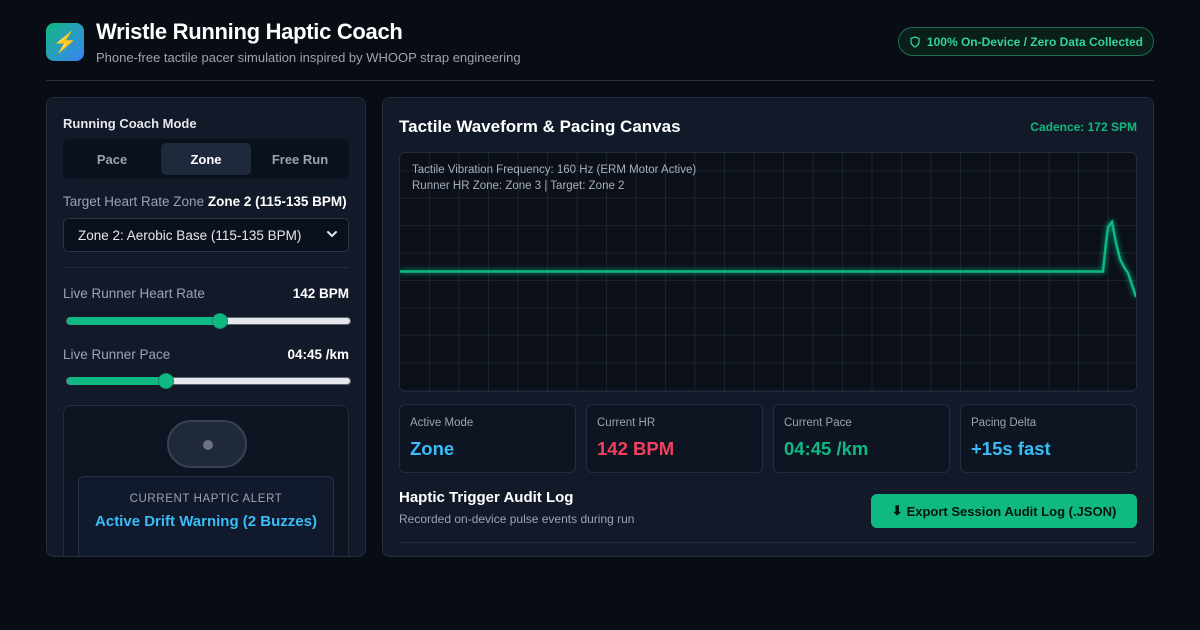  I want to click on pace-slider-thumb, so click(166, 381).